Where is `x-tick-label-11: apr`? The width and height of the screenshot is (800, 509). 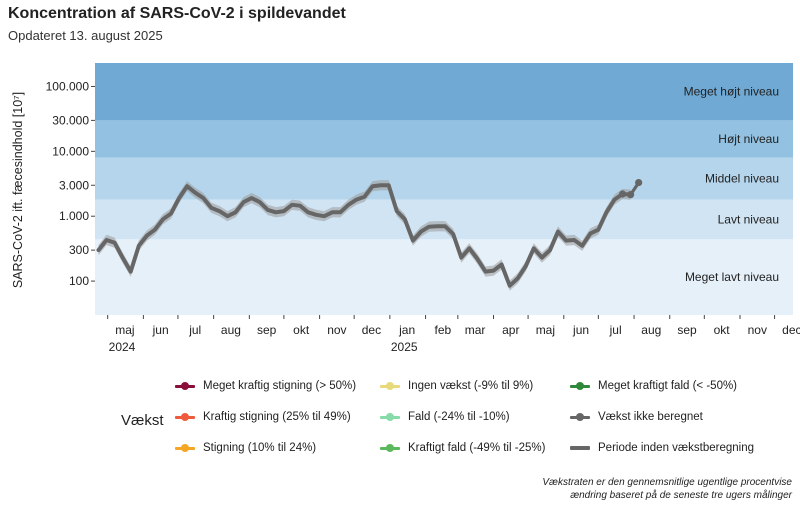 x-tick-label-11: apr is located at coordinates (510, 330).